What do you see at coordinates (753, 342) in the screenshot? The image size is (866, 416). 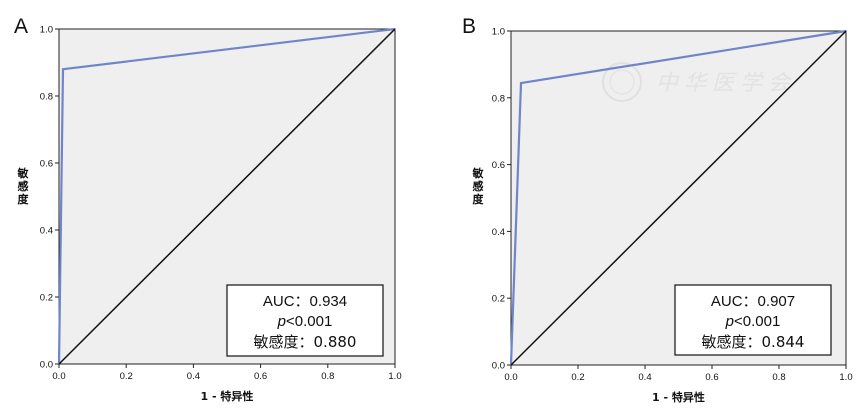 I see `sensitivity-text: 敏感度：0.844` at bounding box center [753, 342].